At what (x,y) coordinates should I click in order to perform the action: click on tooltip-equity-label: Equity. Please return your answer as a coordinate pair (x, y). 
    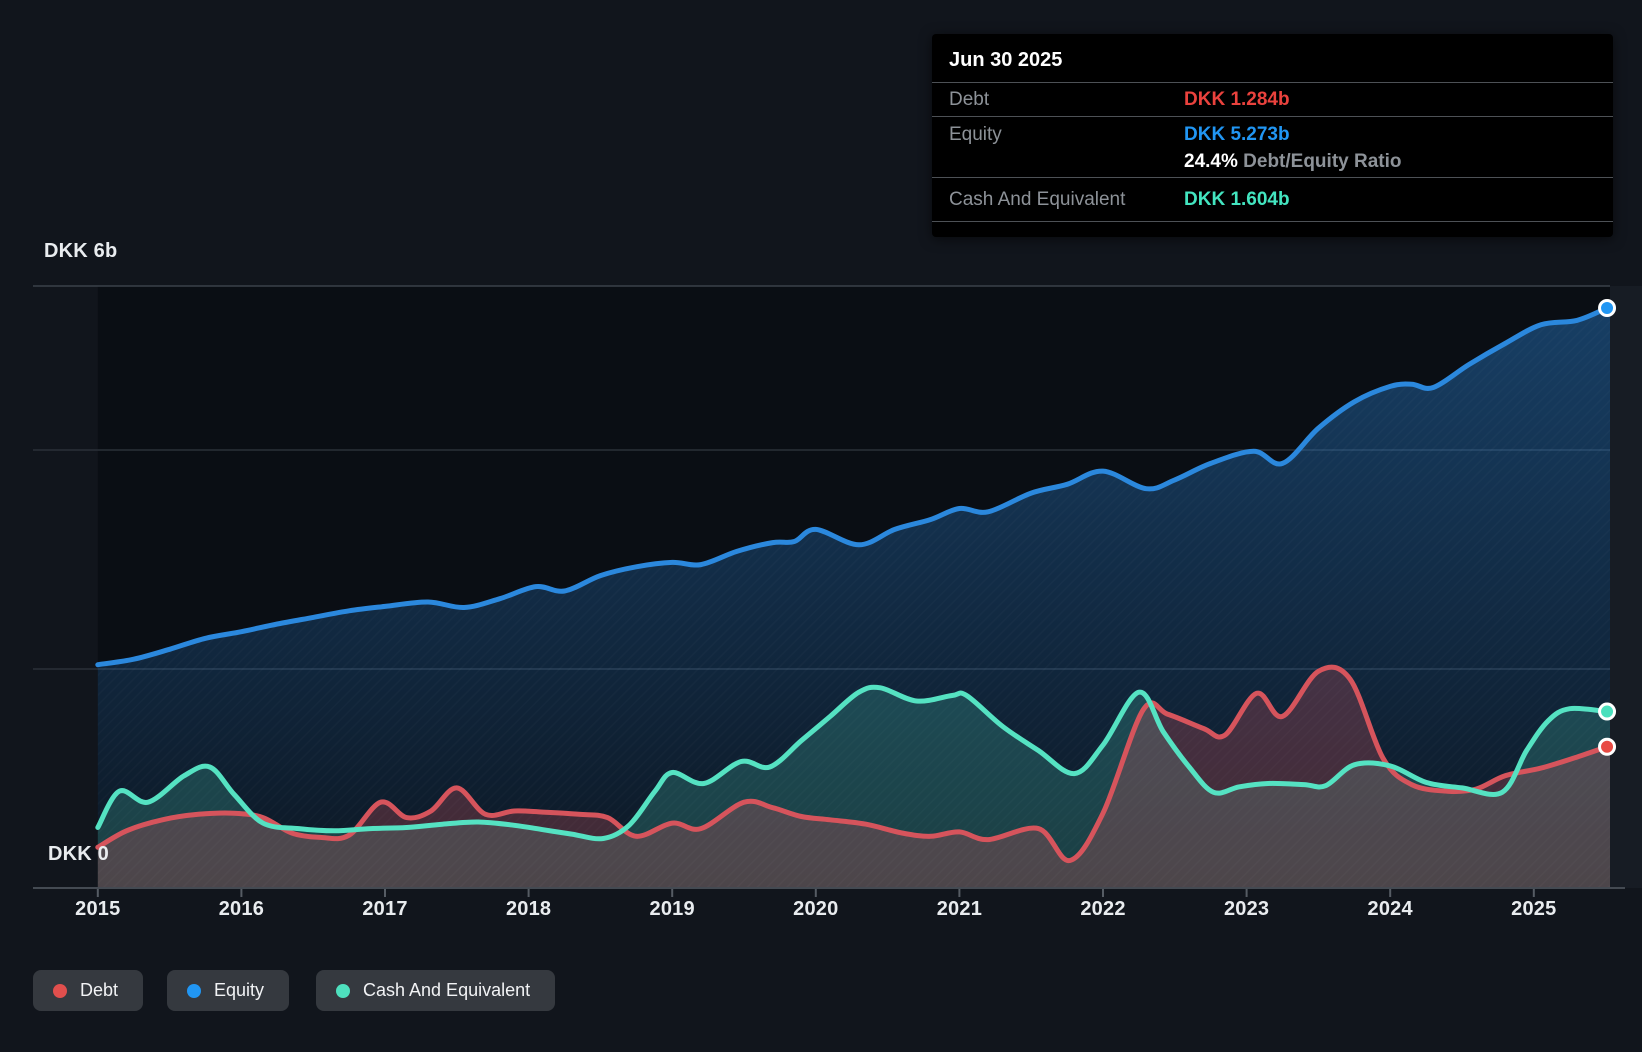
    Looking at the image, I should click on (975, 134).